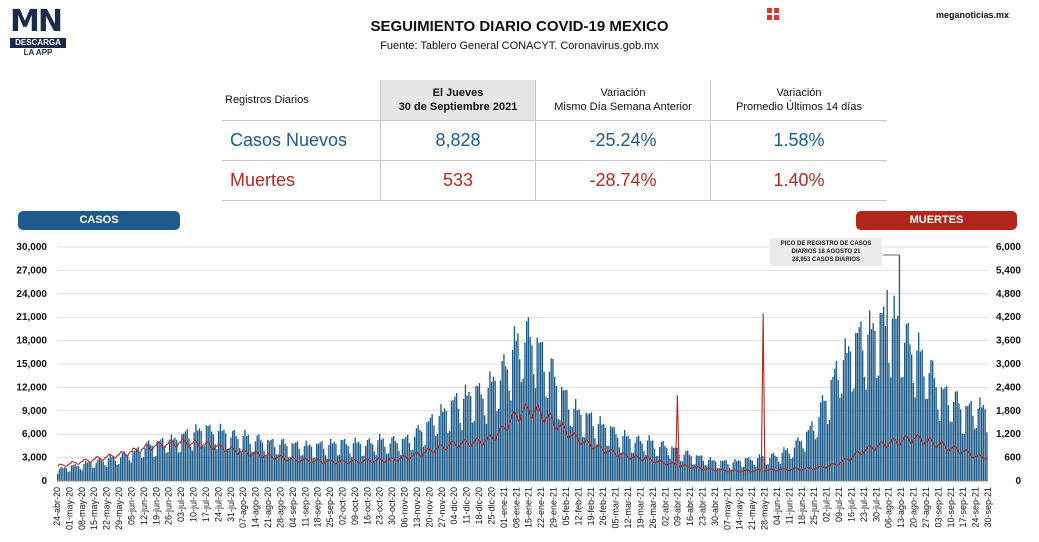 The width and height of the screenshot is (1039, 542). Describe the element at coordinates (1008, 270) in the screenshot. I see `y-right-tick-label: 5,400` at that location.